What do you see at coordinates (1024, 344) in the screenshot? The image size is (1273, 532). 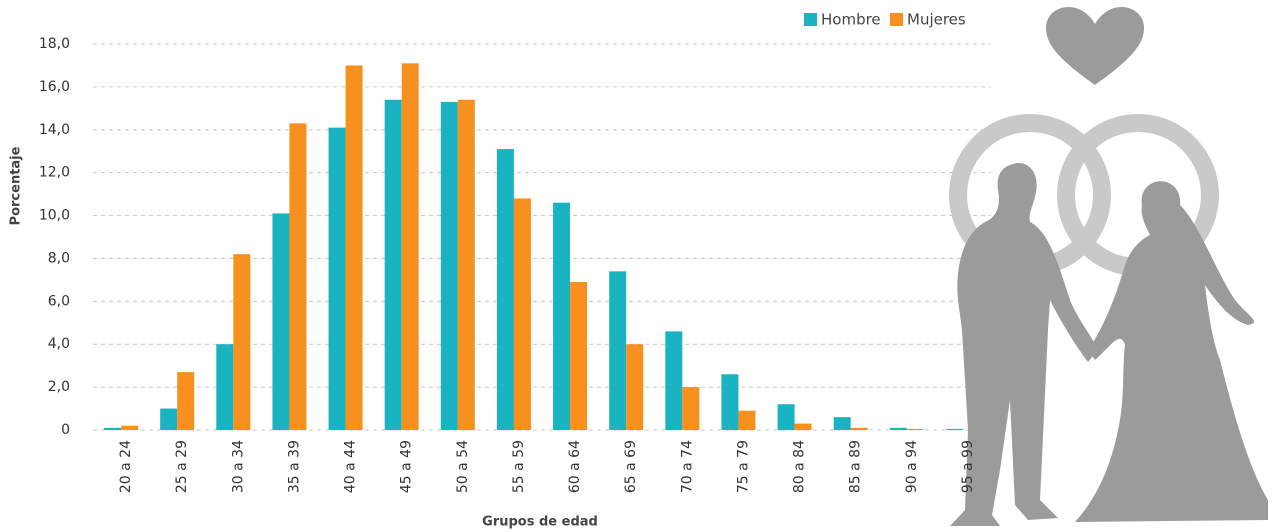 I see `groom-silhouette` at bounding box center [1024, 344].